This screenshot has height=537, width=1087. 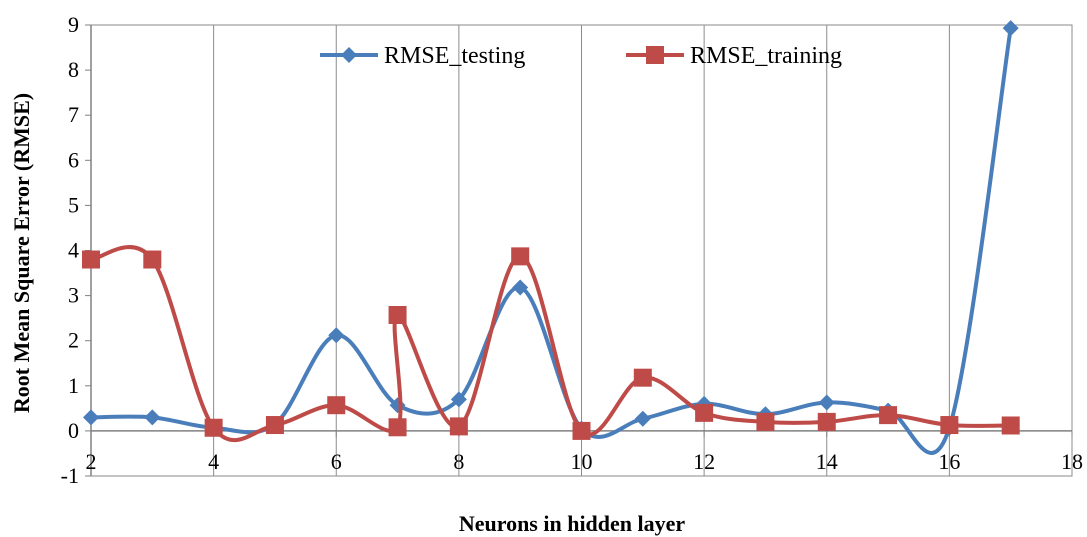 I want to click on x-tick-label: 12, so click(x=704, y=461).